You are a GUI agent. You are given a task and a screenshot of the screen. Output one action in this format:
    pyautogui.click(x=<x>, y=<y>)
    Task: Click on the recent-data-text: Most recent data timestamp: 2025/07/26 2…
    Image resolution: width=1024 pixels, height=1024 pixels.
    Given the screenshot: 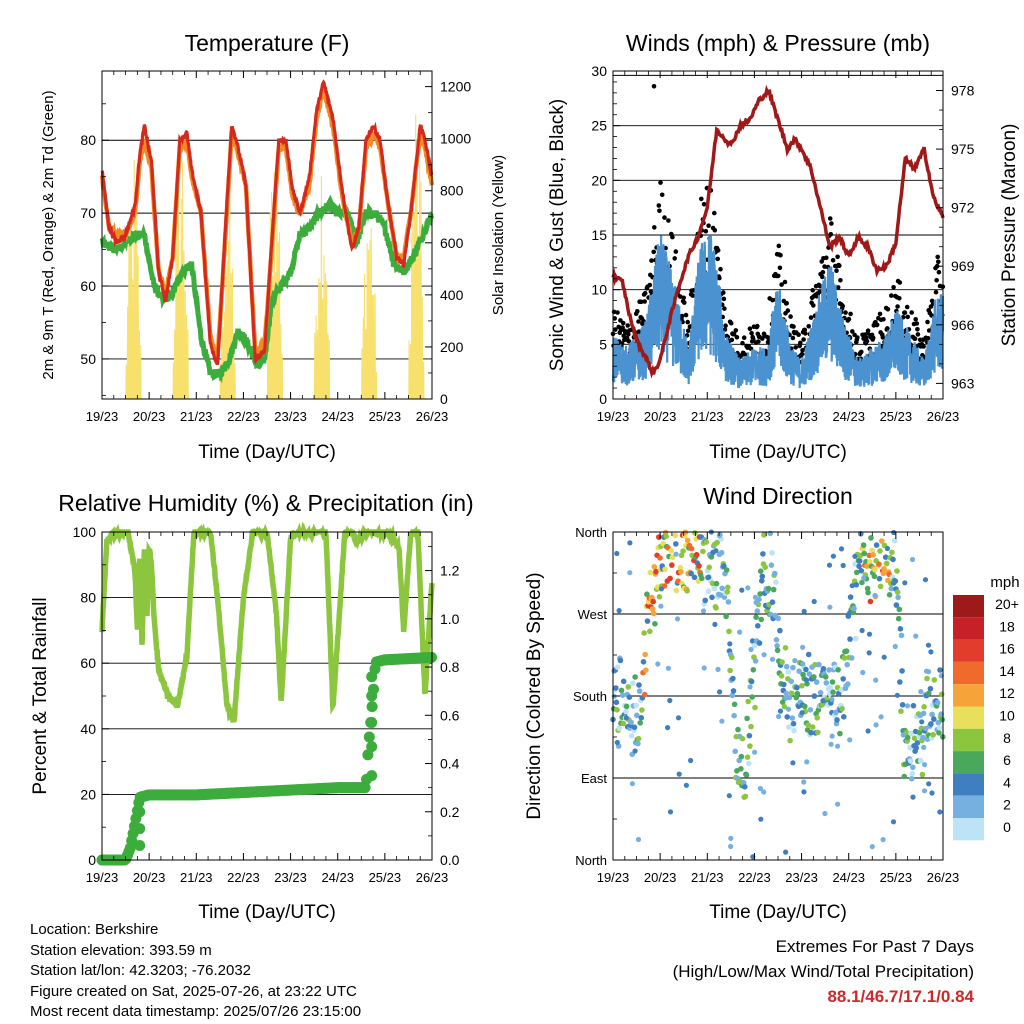 What is the action you would take?
    pyautogui.click(x=196, y=1011)
    